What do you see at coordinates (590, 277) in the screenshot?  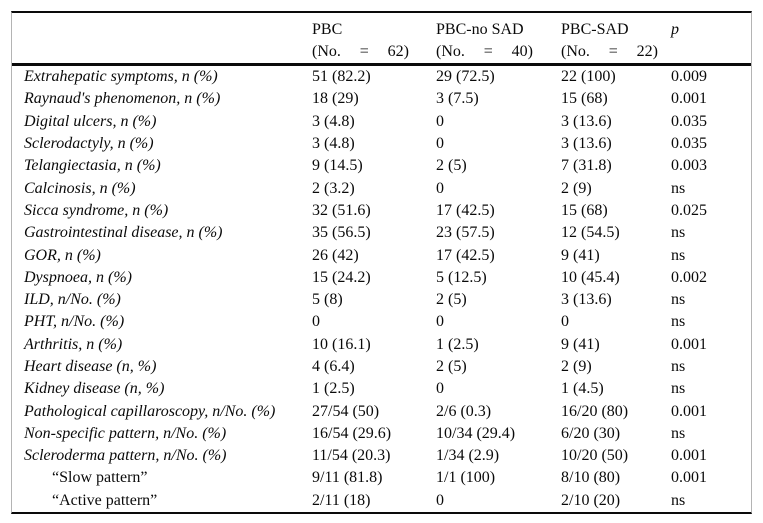 I see `cell-value: 10 (45.4)` at bounding box center [590, 277].